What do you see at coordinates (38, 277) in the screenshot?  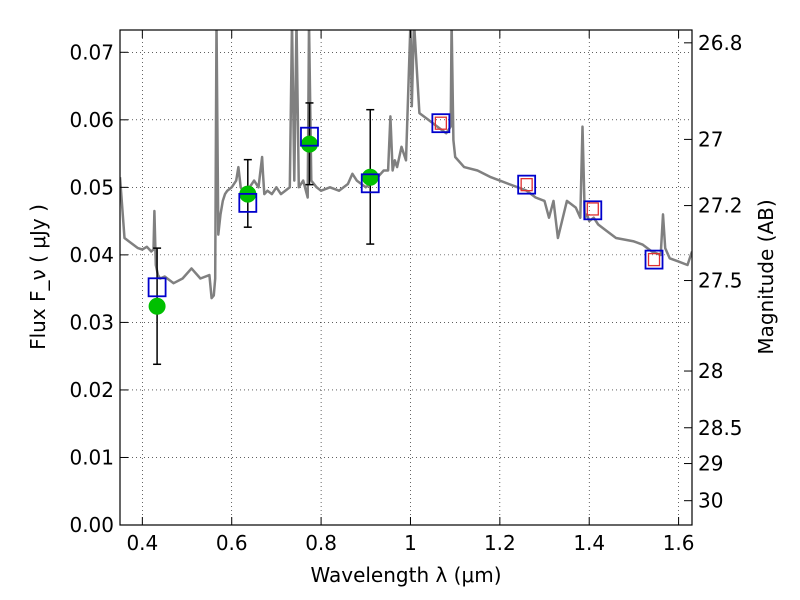 I see `y-axis-label: Flux F_ν ( μJy )` at bounding box center [38, 277].